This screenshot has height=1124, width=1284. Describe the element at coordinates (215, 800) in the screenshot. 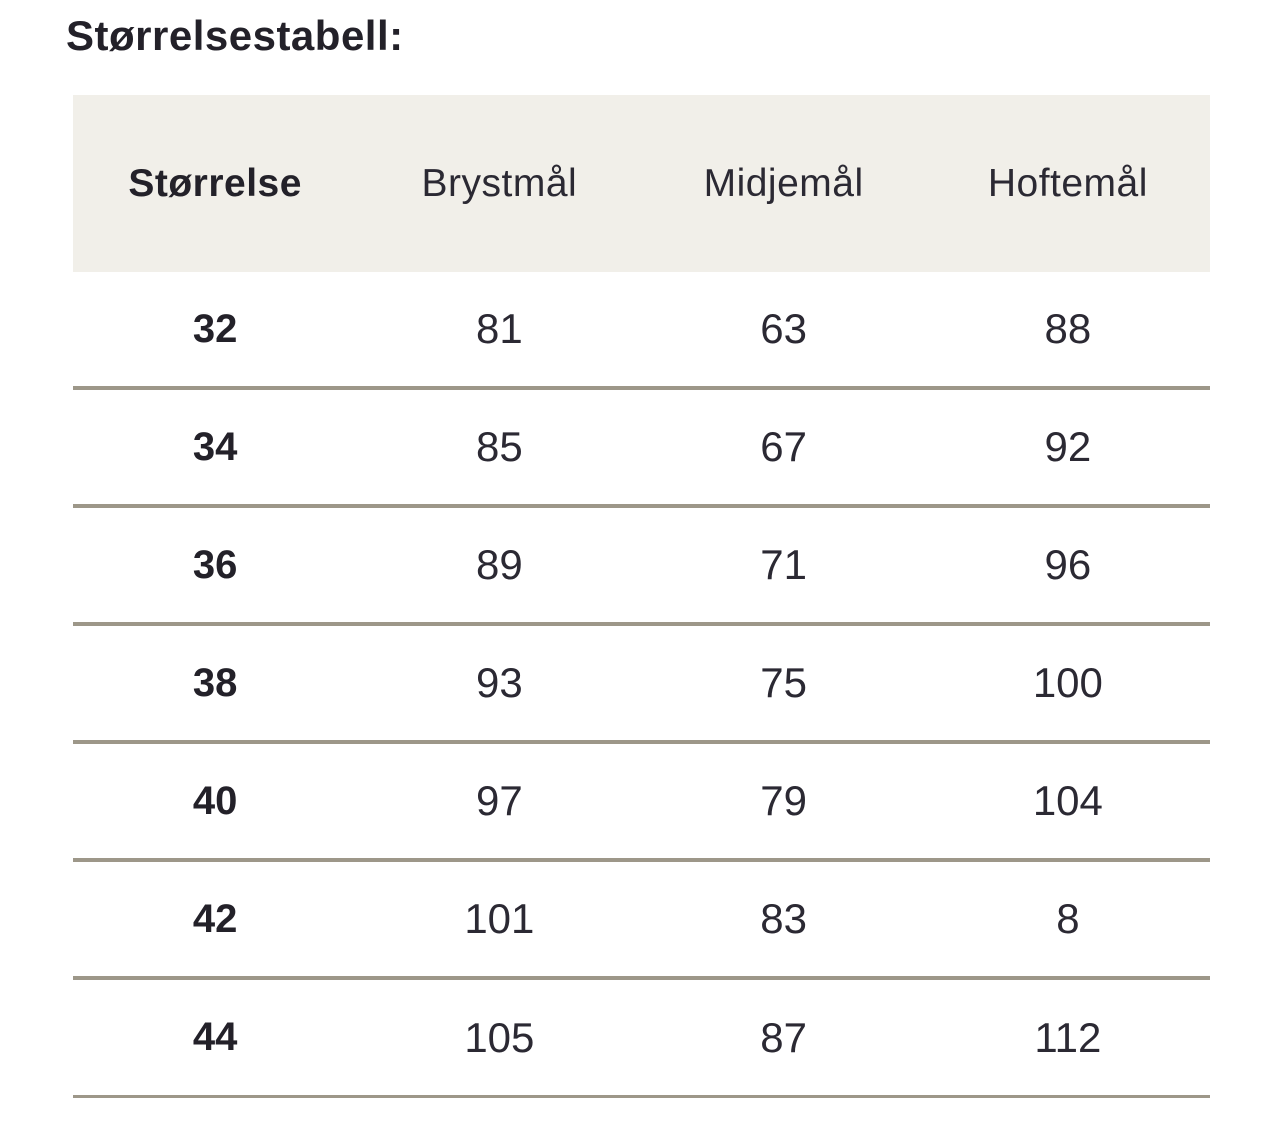

I see `cell-size: 40` at that location.